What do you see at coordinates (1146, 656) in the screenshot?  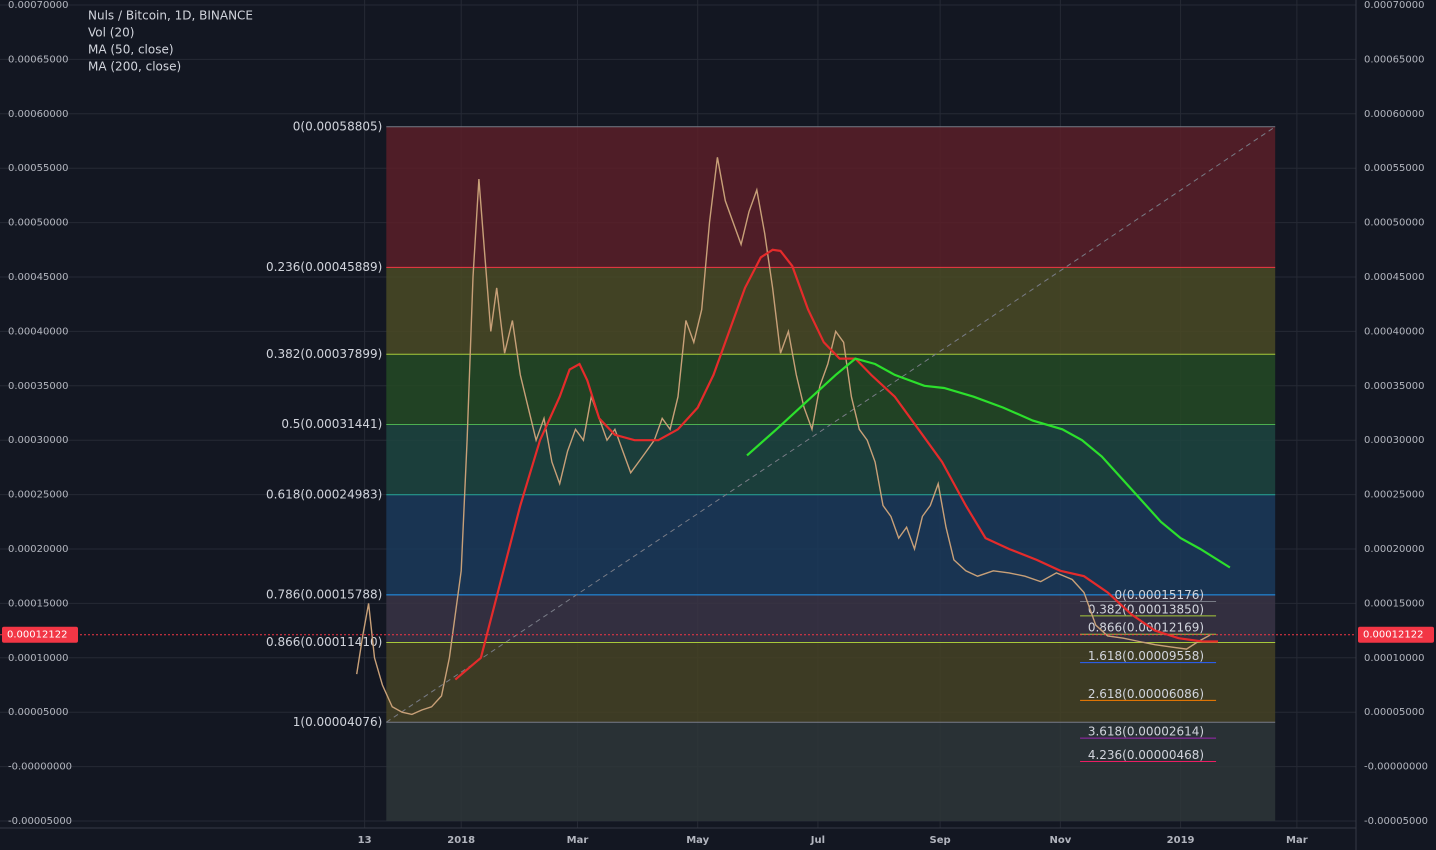 I see `fib-label: 1.618(0.00009558)` at bounding box center [1146, 656].